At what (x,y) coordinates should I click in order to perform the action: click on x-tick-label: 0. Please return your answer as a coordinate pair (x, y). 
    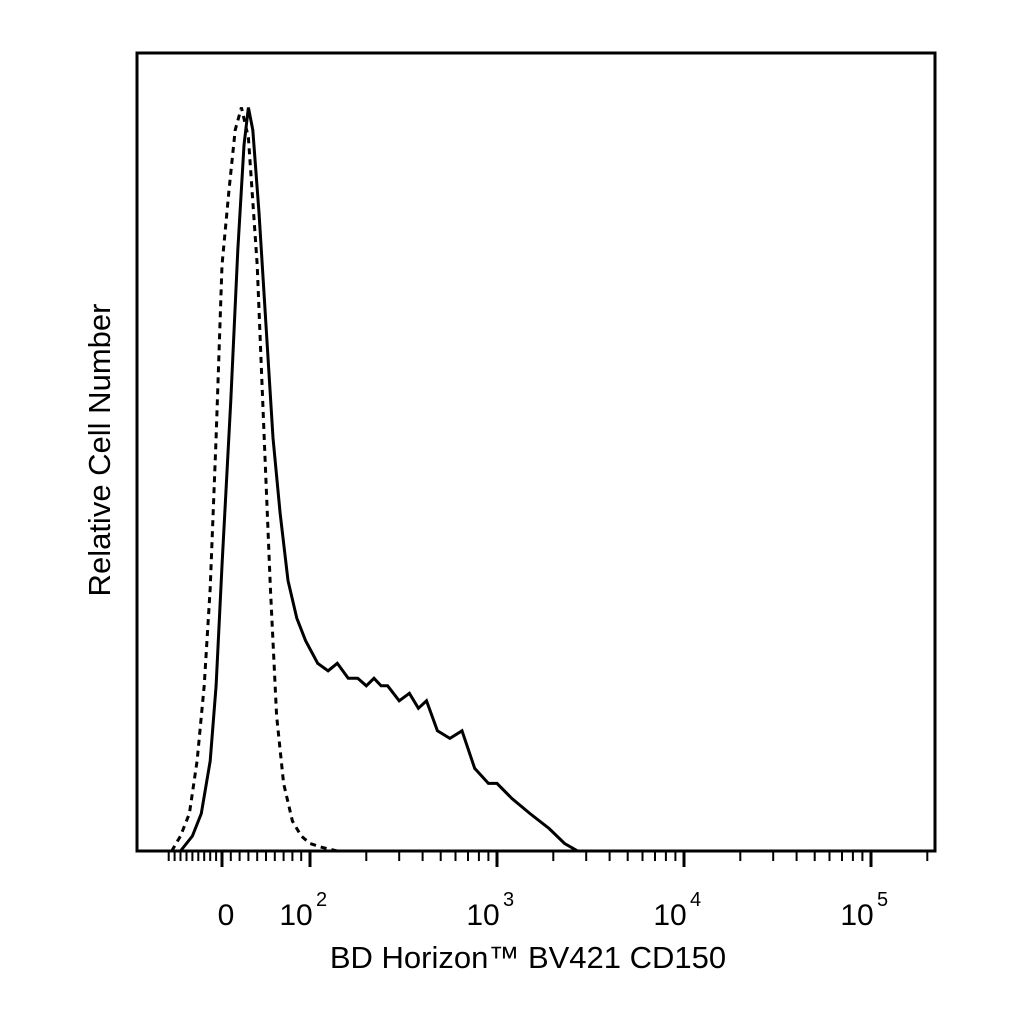
    Looking at the image, I should click on (226, 915).